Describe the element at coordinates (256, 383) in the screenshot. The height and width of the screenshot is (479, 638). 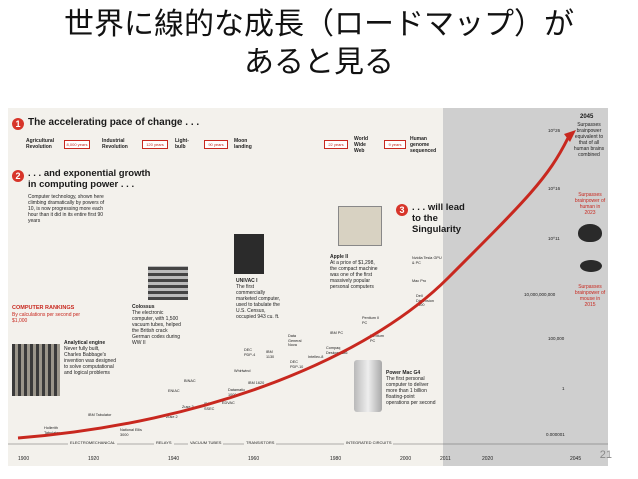
I see `machine-label: IBM 1620` at that location.